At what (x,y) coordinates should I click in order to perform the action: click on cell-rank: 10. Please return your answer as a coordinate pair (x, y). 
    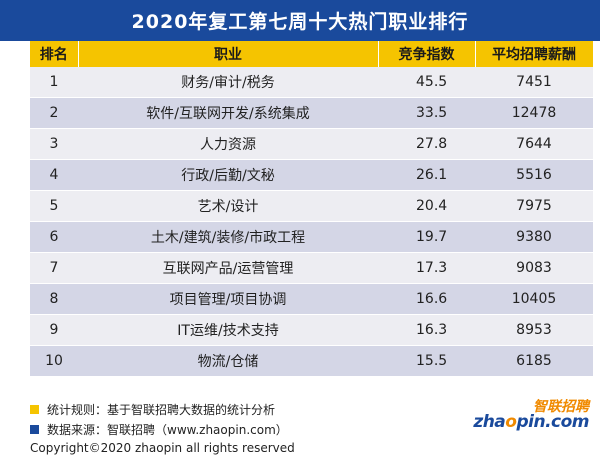
    Looking at the image, I should click on (54, 361).